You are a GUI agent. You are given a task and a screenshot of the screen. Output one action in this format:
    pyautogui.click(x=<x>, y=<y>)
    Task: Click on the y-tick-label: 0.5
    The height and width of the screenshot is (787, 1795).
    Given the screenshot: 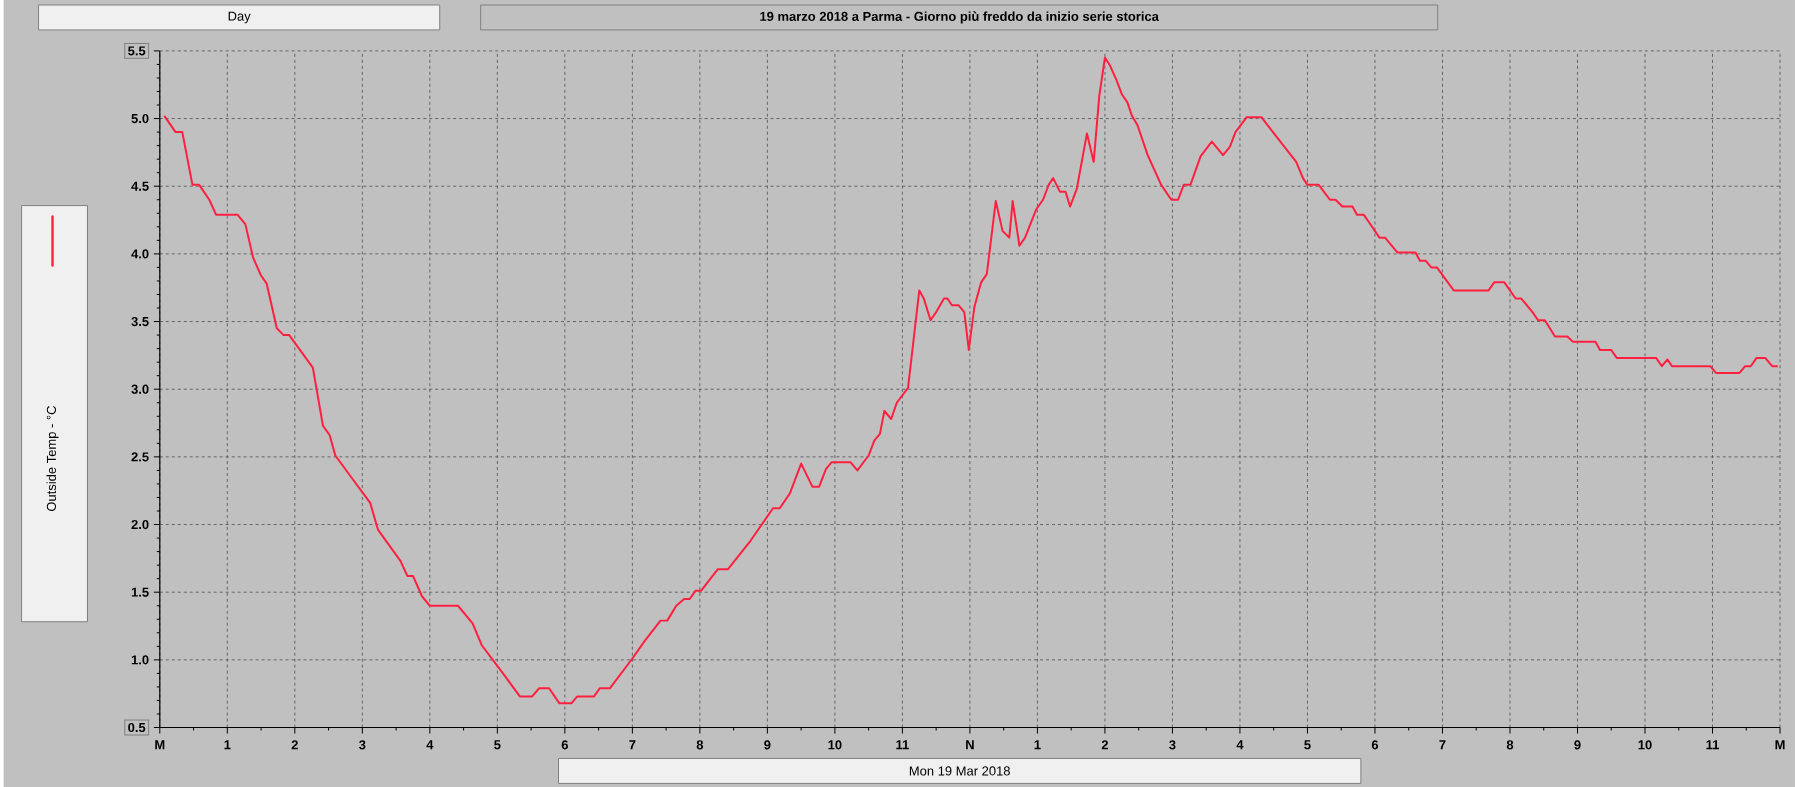 What is the action you would take?
    pyautogui.click(x=137, y=727)
    